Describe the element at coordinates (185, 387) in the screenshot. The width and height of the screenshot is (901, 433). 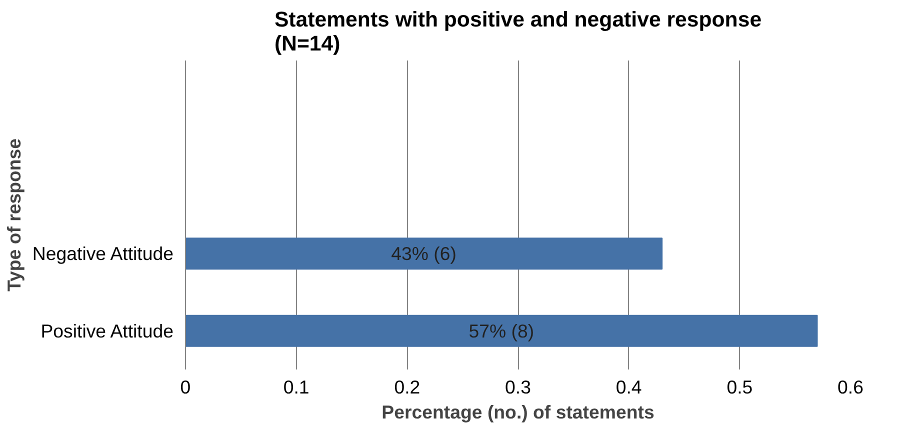
I see `x-tick-label: 0` at that location.